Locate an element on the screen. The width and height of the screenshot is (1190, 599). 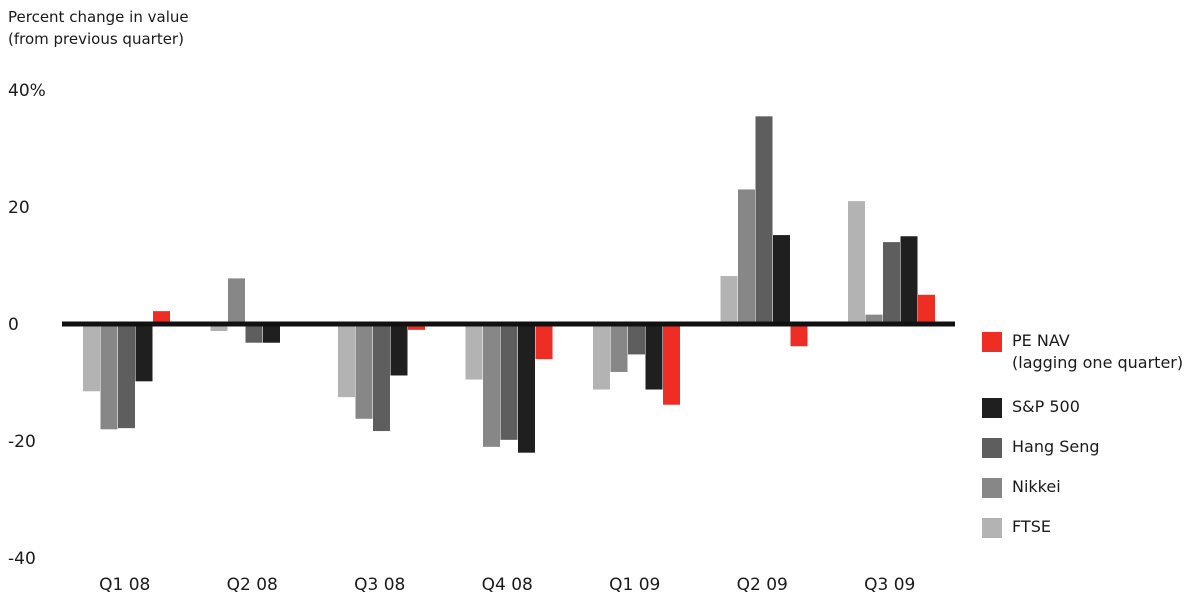
y-tick-label: 40% is located at coordinates (27, 91).